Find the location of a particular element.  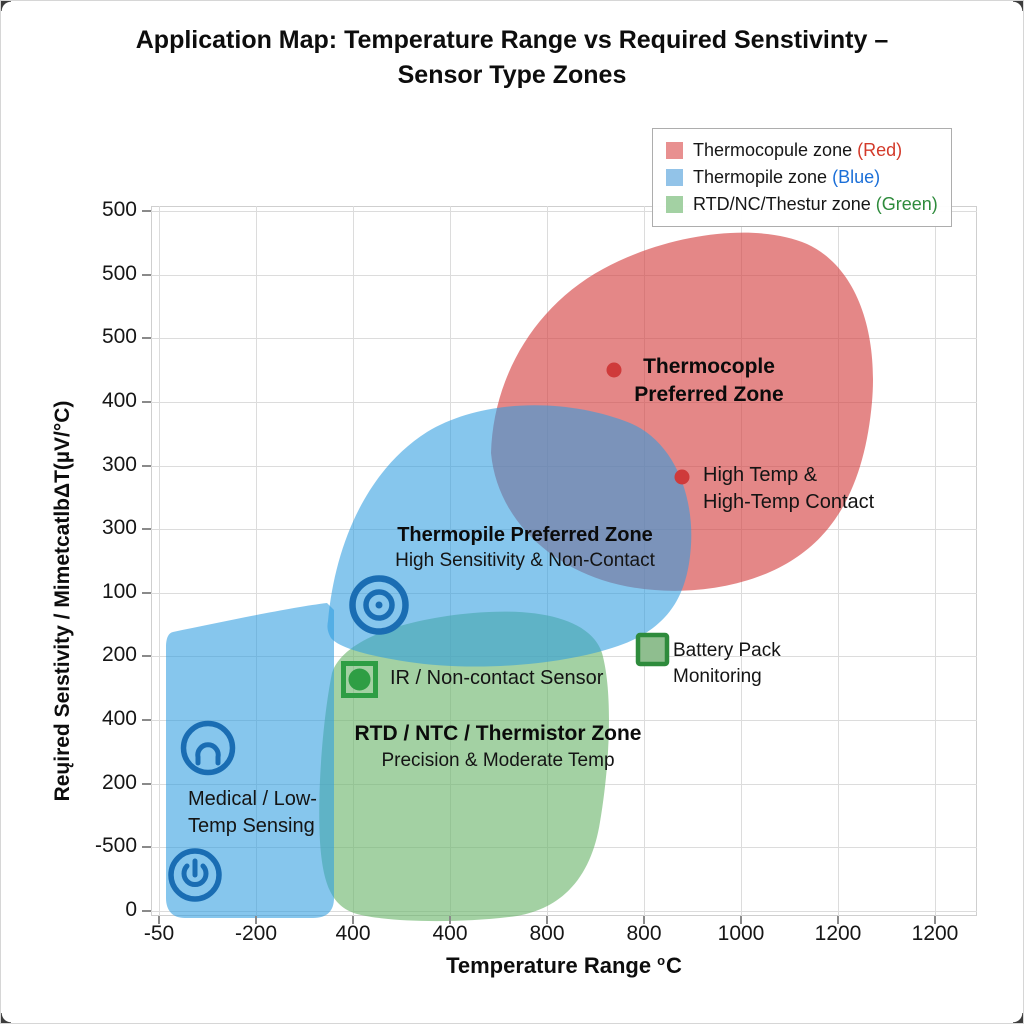

legend-swatch-green is located at coordinates (674, 204).